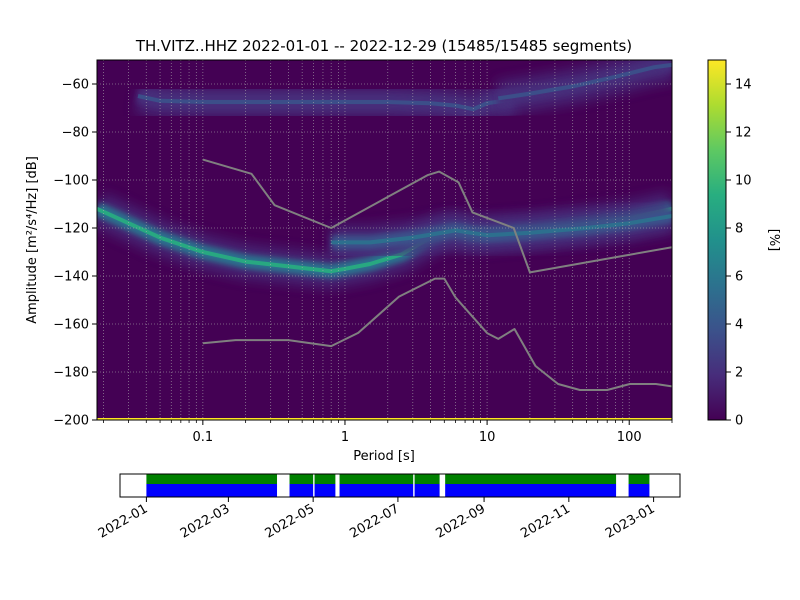 The height and width of the screenshot is (600, 800). I want to click on date-tick-label: 2022-09, so click(461, 521).